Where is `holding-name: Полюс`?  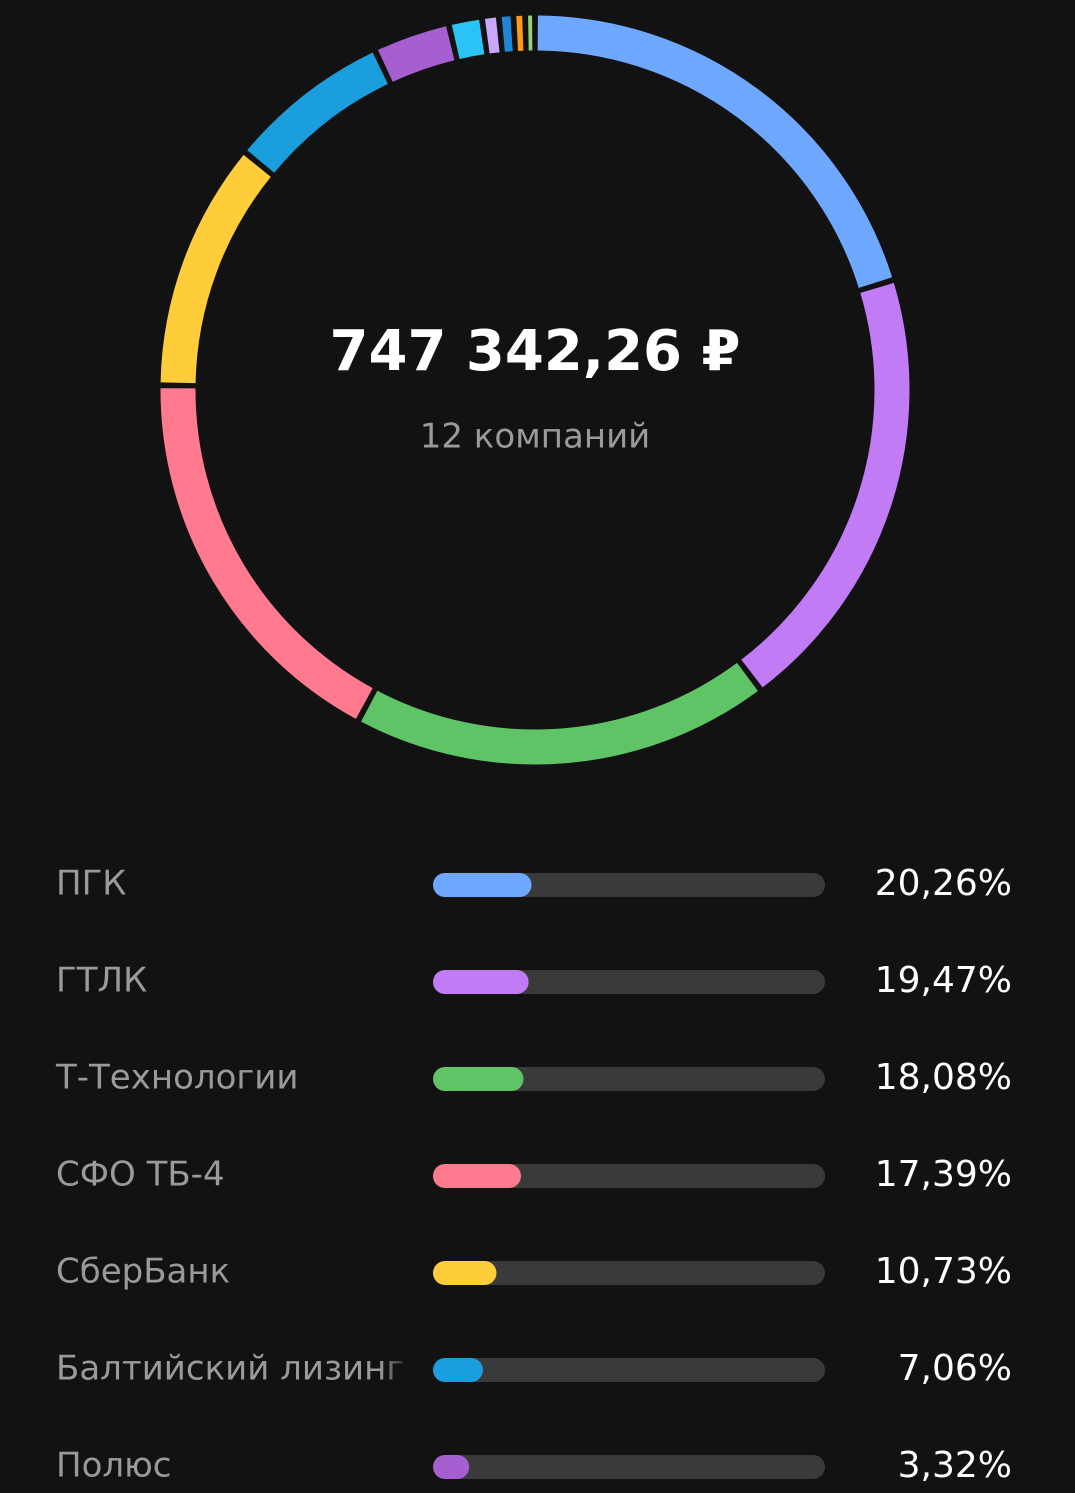
holding-name: Полюс is located at coordinates (113, 1466).